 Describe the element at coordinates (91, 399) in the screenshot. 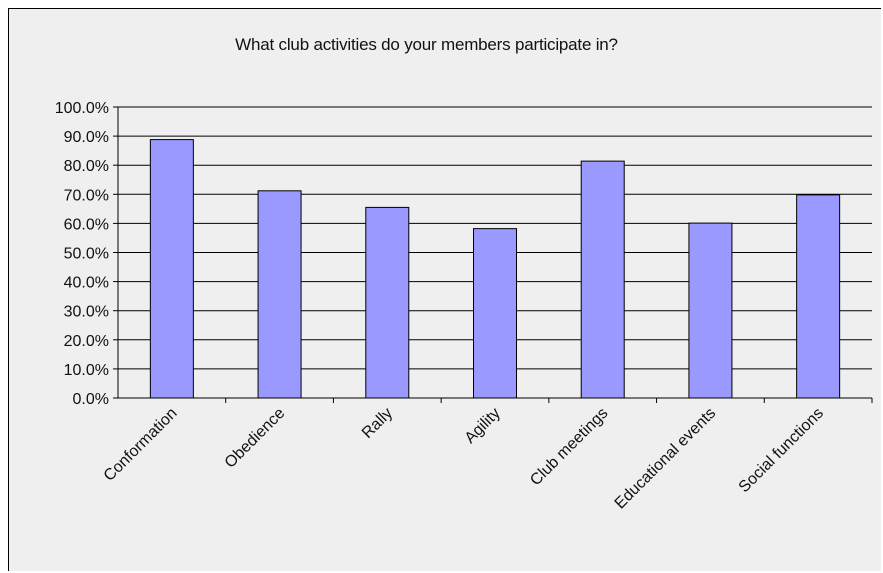

I see `y-tick-label: 0.0%` at that location.